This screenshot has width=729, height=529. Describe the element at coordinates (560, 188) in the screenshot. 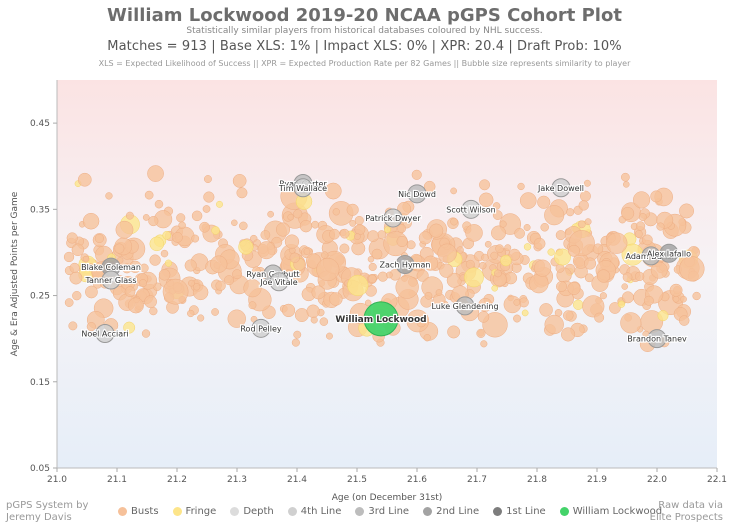

I see `named-player-label: Jake Dowell` at that location.